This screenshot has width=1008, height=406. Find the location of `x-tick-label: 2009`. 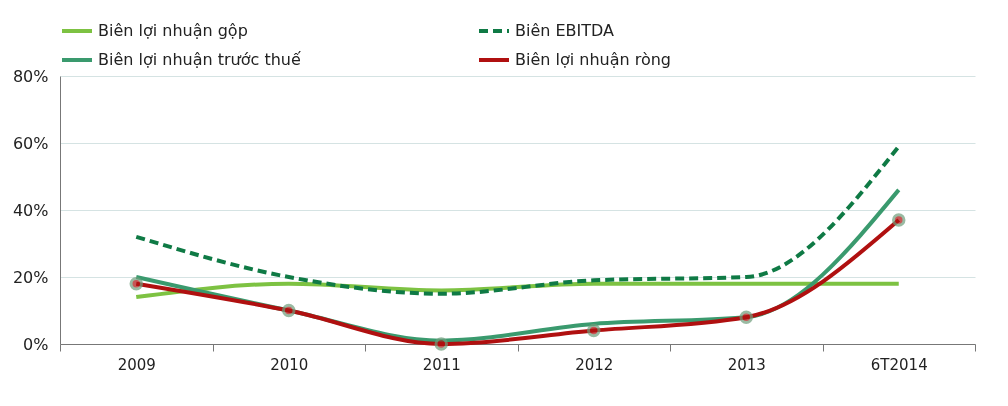

x-tick-label: 2009 is located at coordinates (136, 364).